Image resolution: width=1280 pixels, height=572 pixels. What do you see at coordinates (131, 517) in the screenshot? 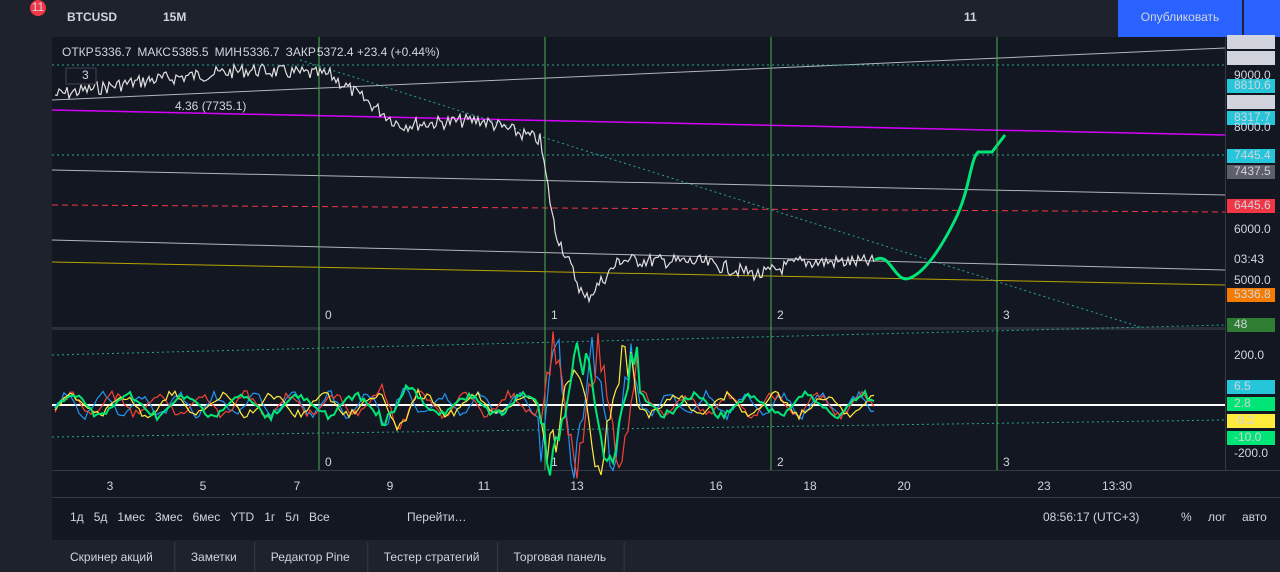
I see `range-button: 1мес` at bounding box center [131, 517].